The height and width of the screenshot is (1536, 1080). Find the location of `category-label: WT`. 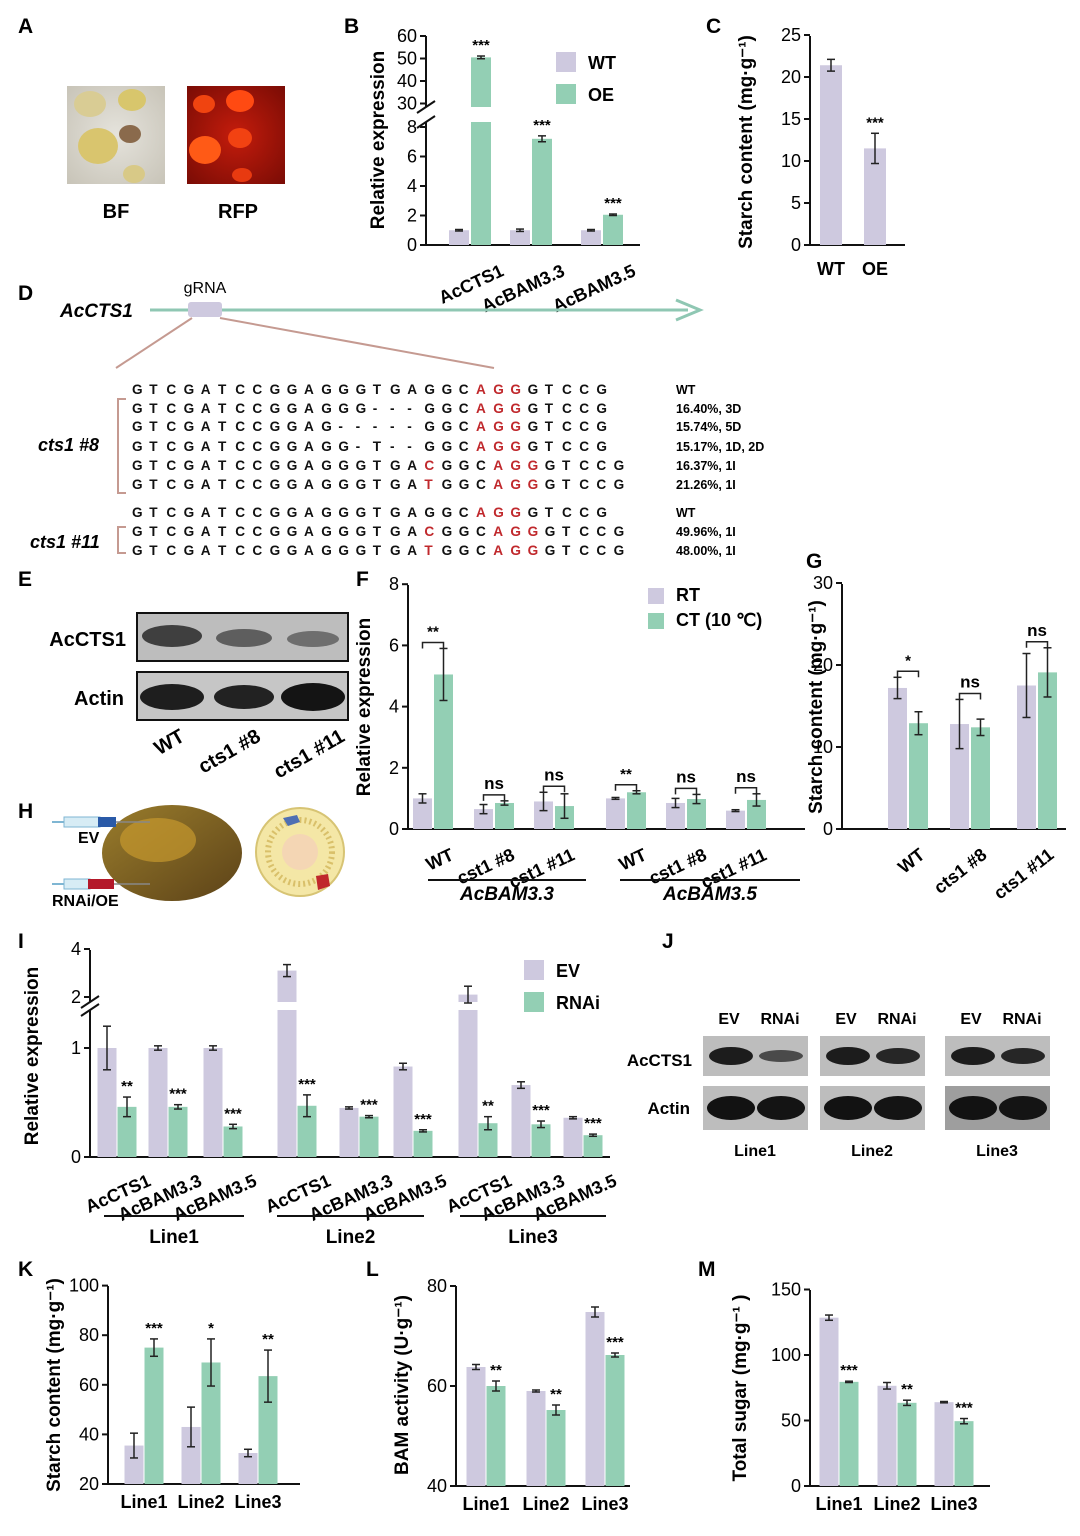

category-label: WT is located at coordinates (440, 859).